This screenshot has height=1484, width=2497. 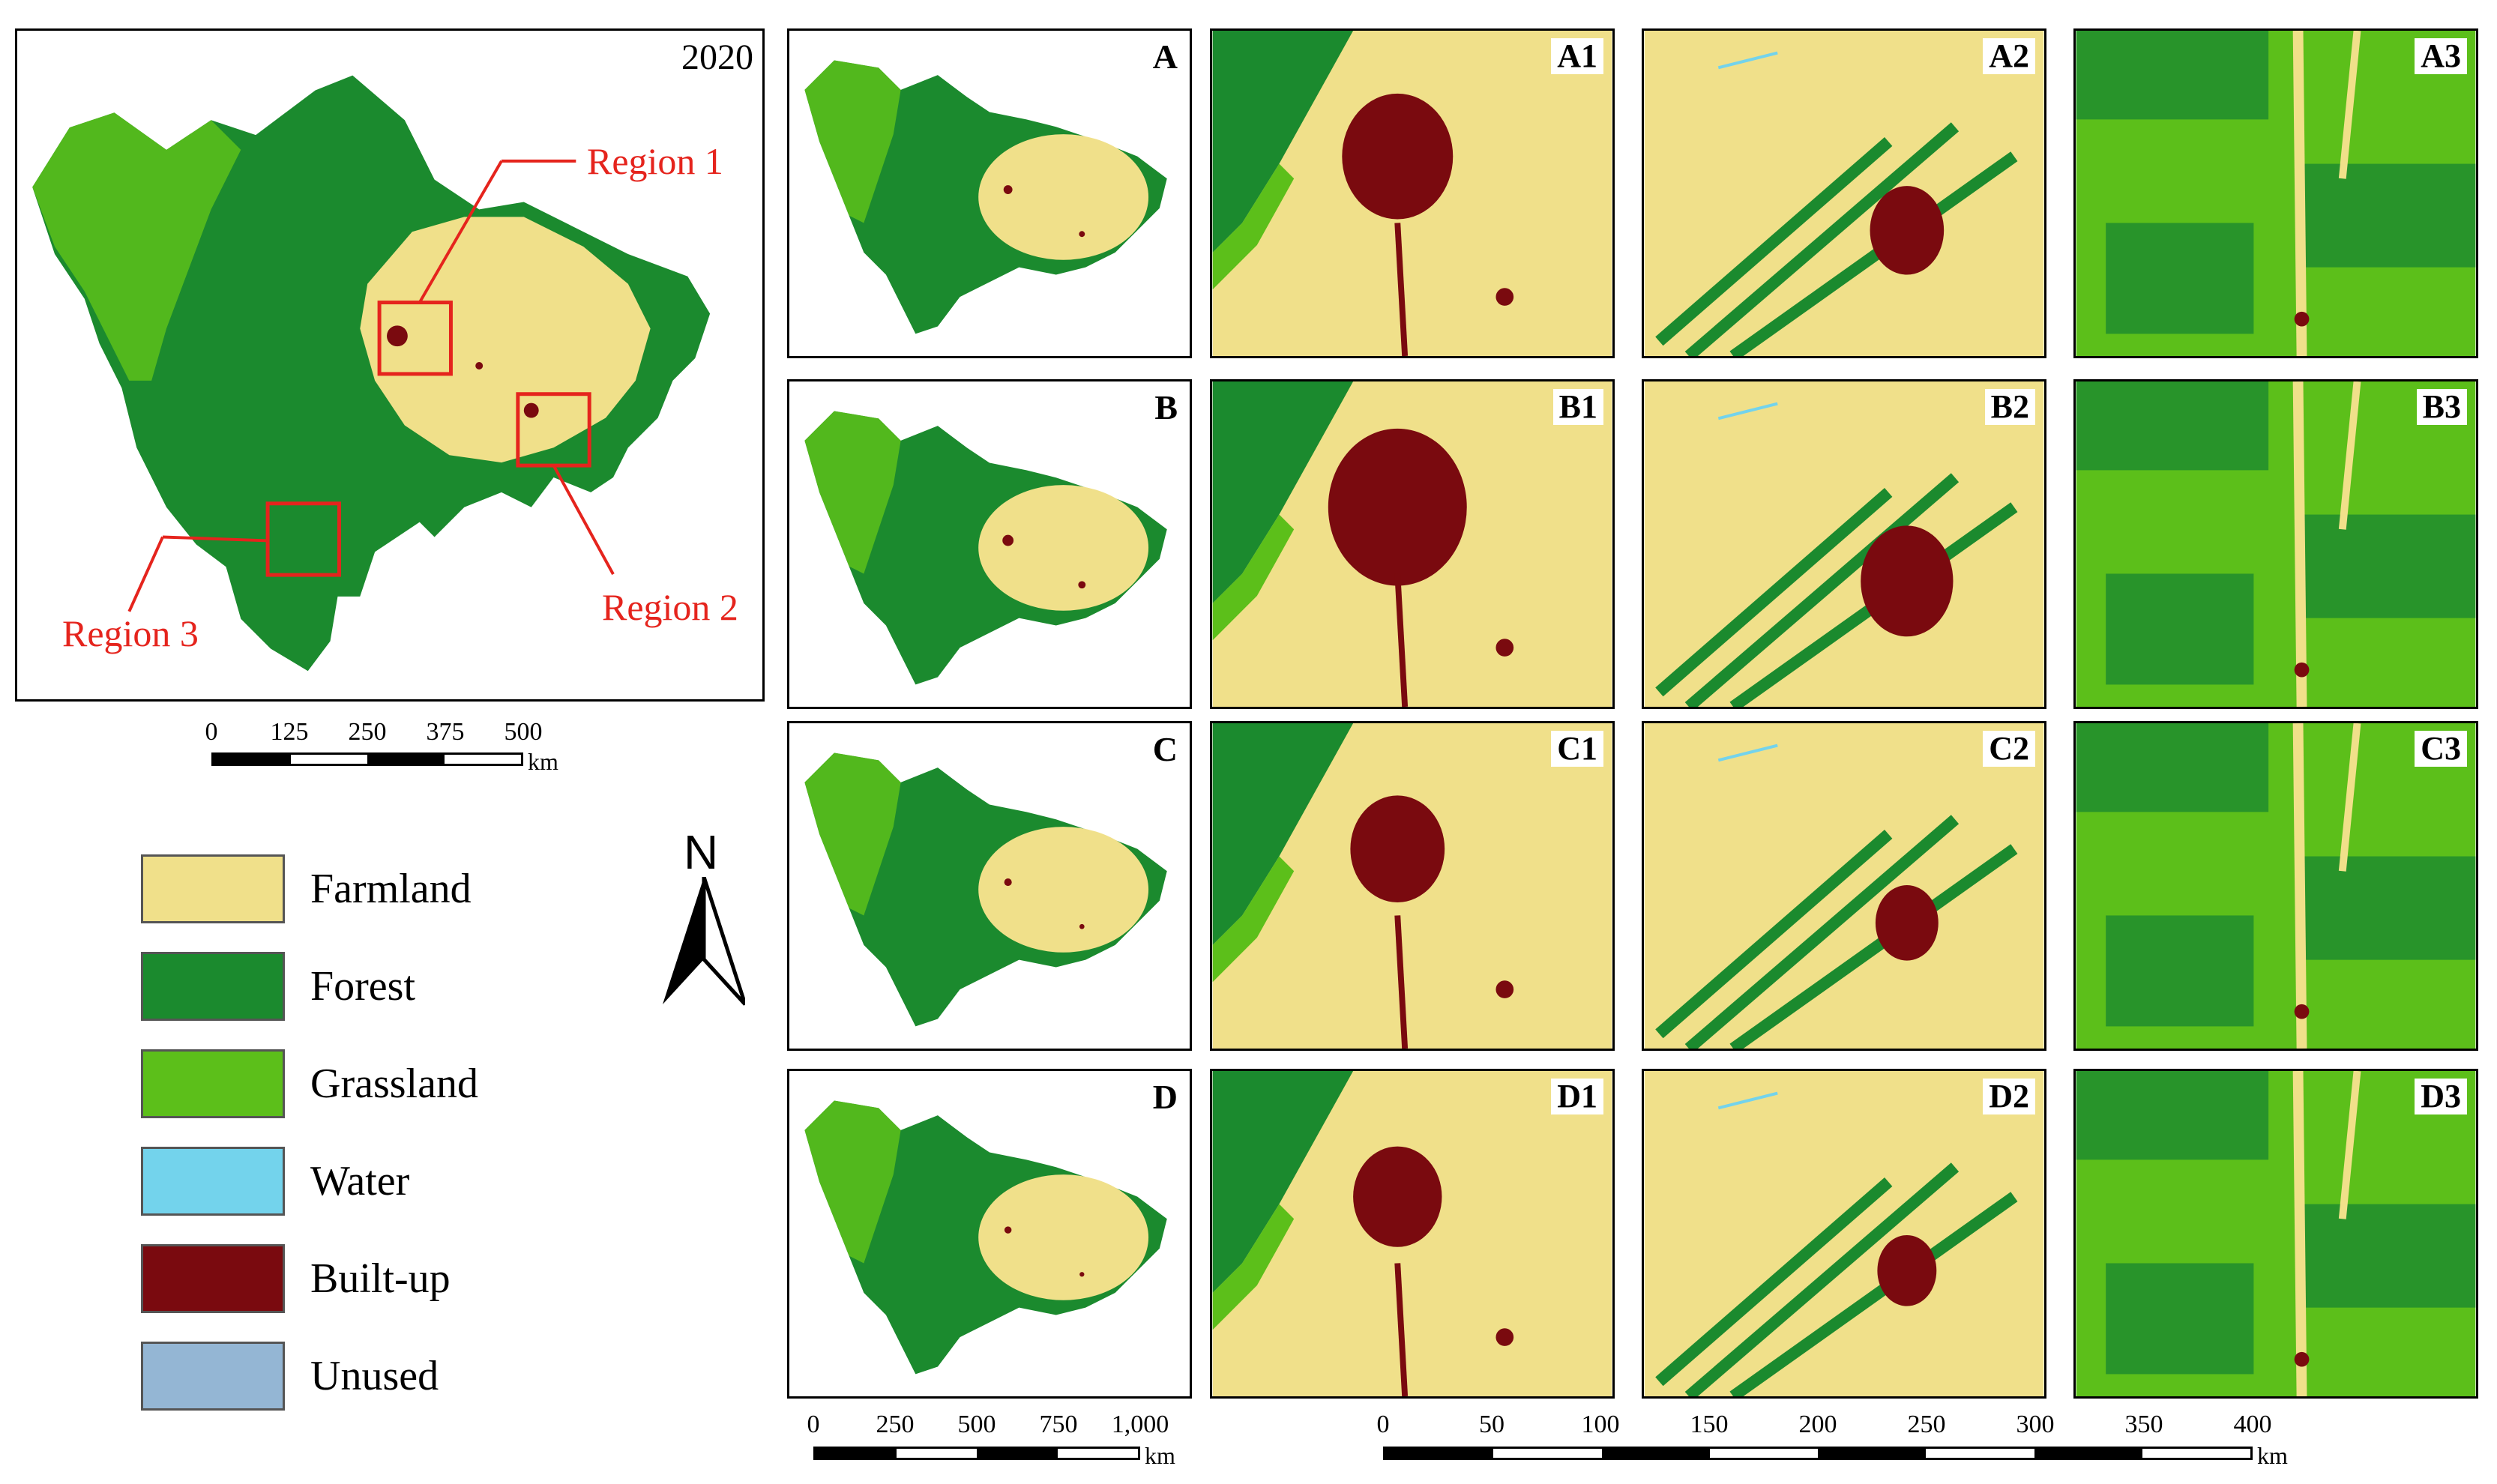 What do you see at coordinates (813, 1425) in the screenshot?
I see `small-scale-tick: 0` at bounding box center [813, 1425].